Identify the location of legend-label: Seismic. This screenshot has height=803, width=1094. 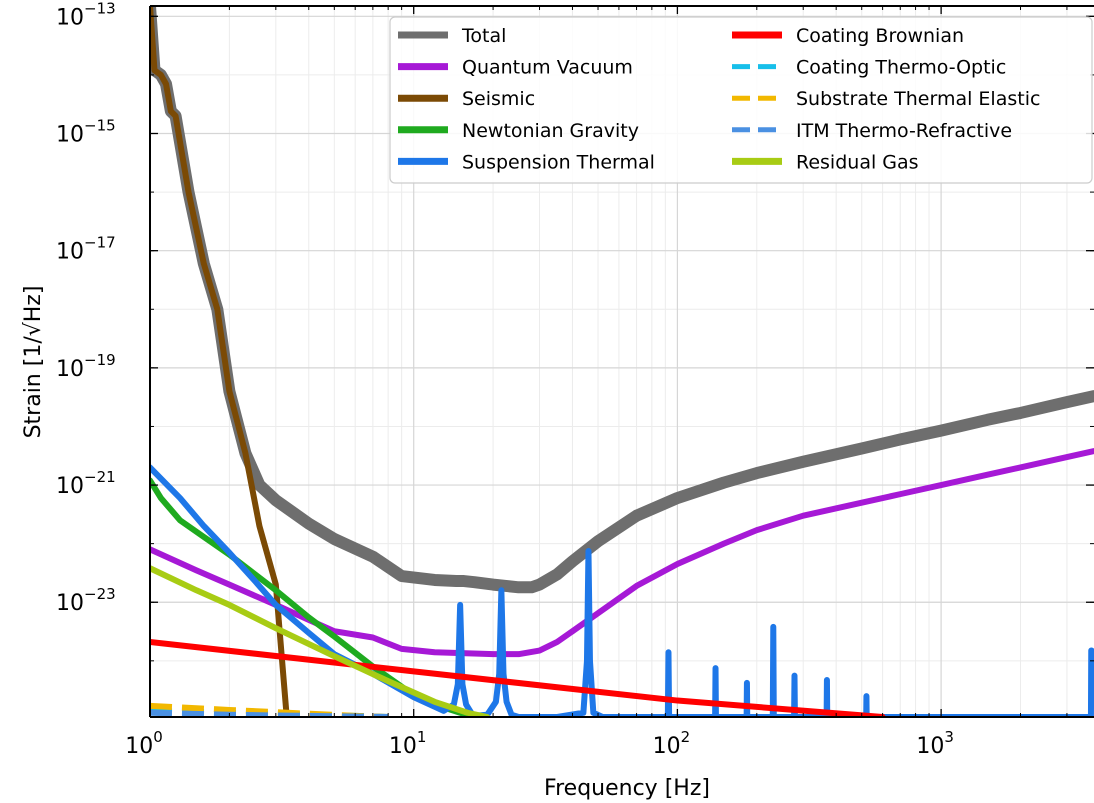
(498, 99).